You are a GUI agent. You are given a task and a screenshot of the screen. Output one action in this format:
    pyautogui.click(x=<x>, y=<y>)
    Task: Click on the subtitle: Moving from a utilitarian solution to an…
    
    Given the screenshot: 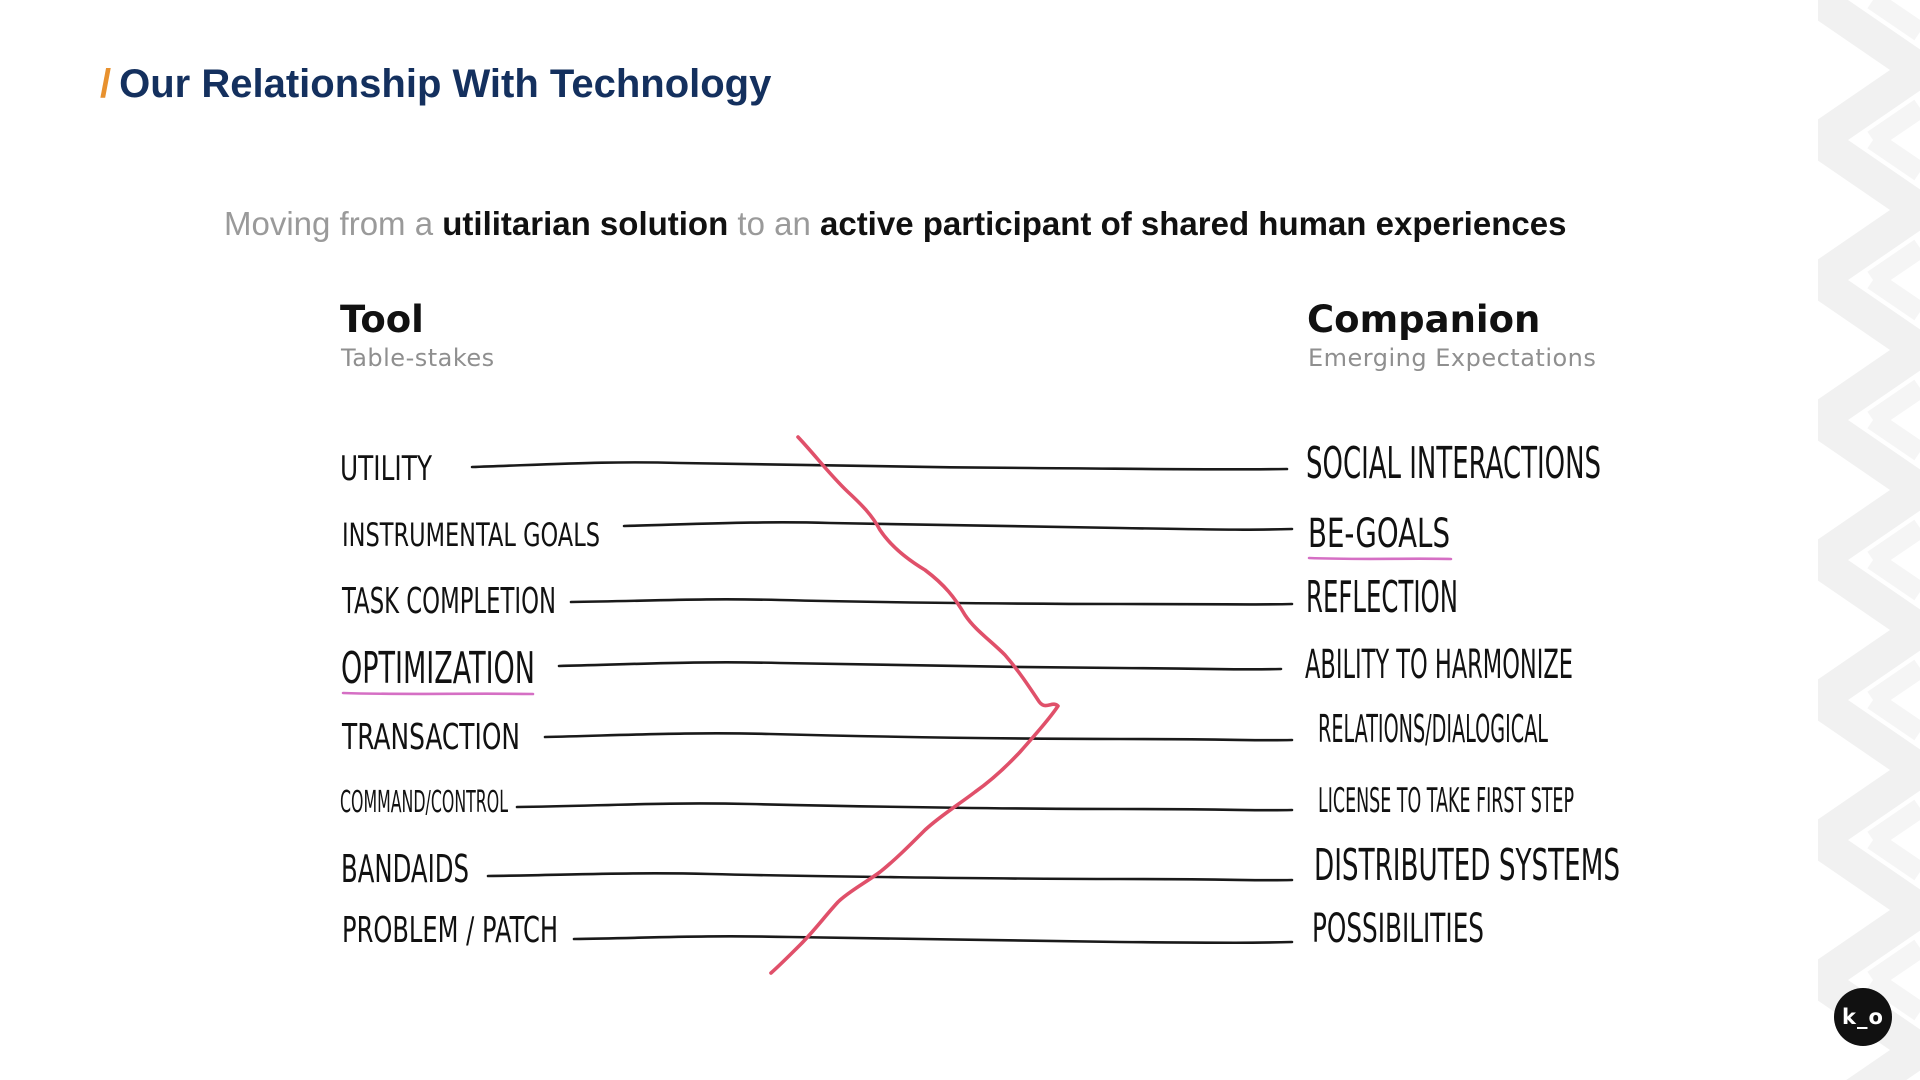 What is the action you would take?
    pyautogui.click(x=895, y=224)
    